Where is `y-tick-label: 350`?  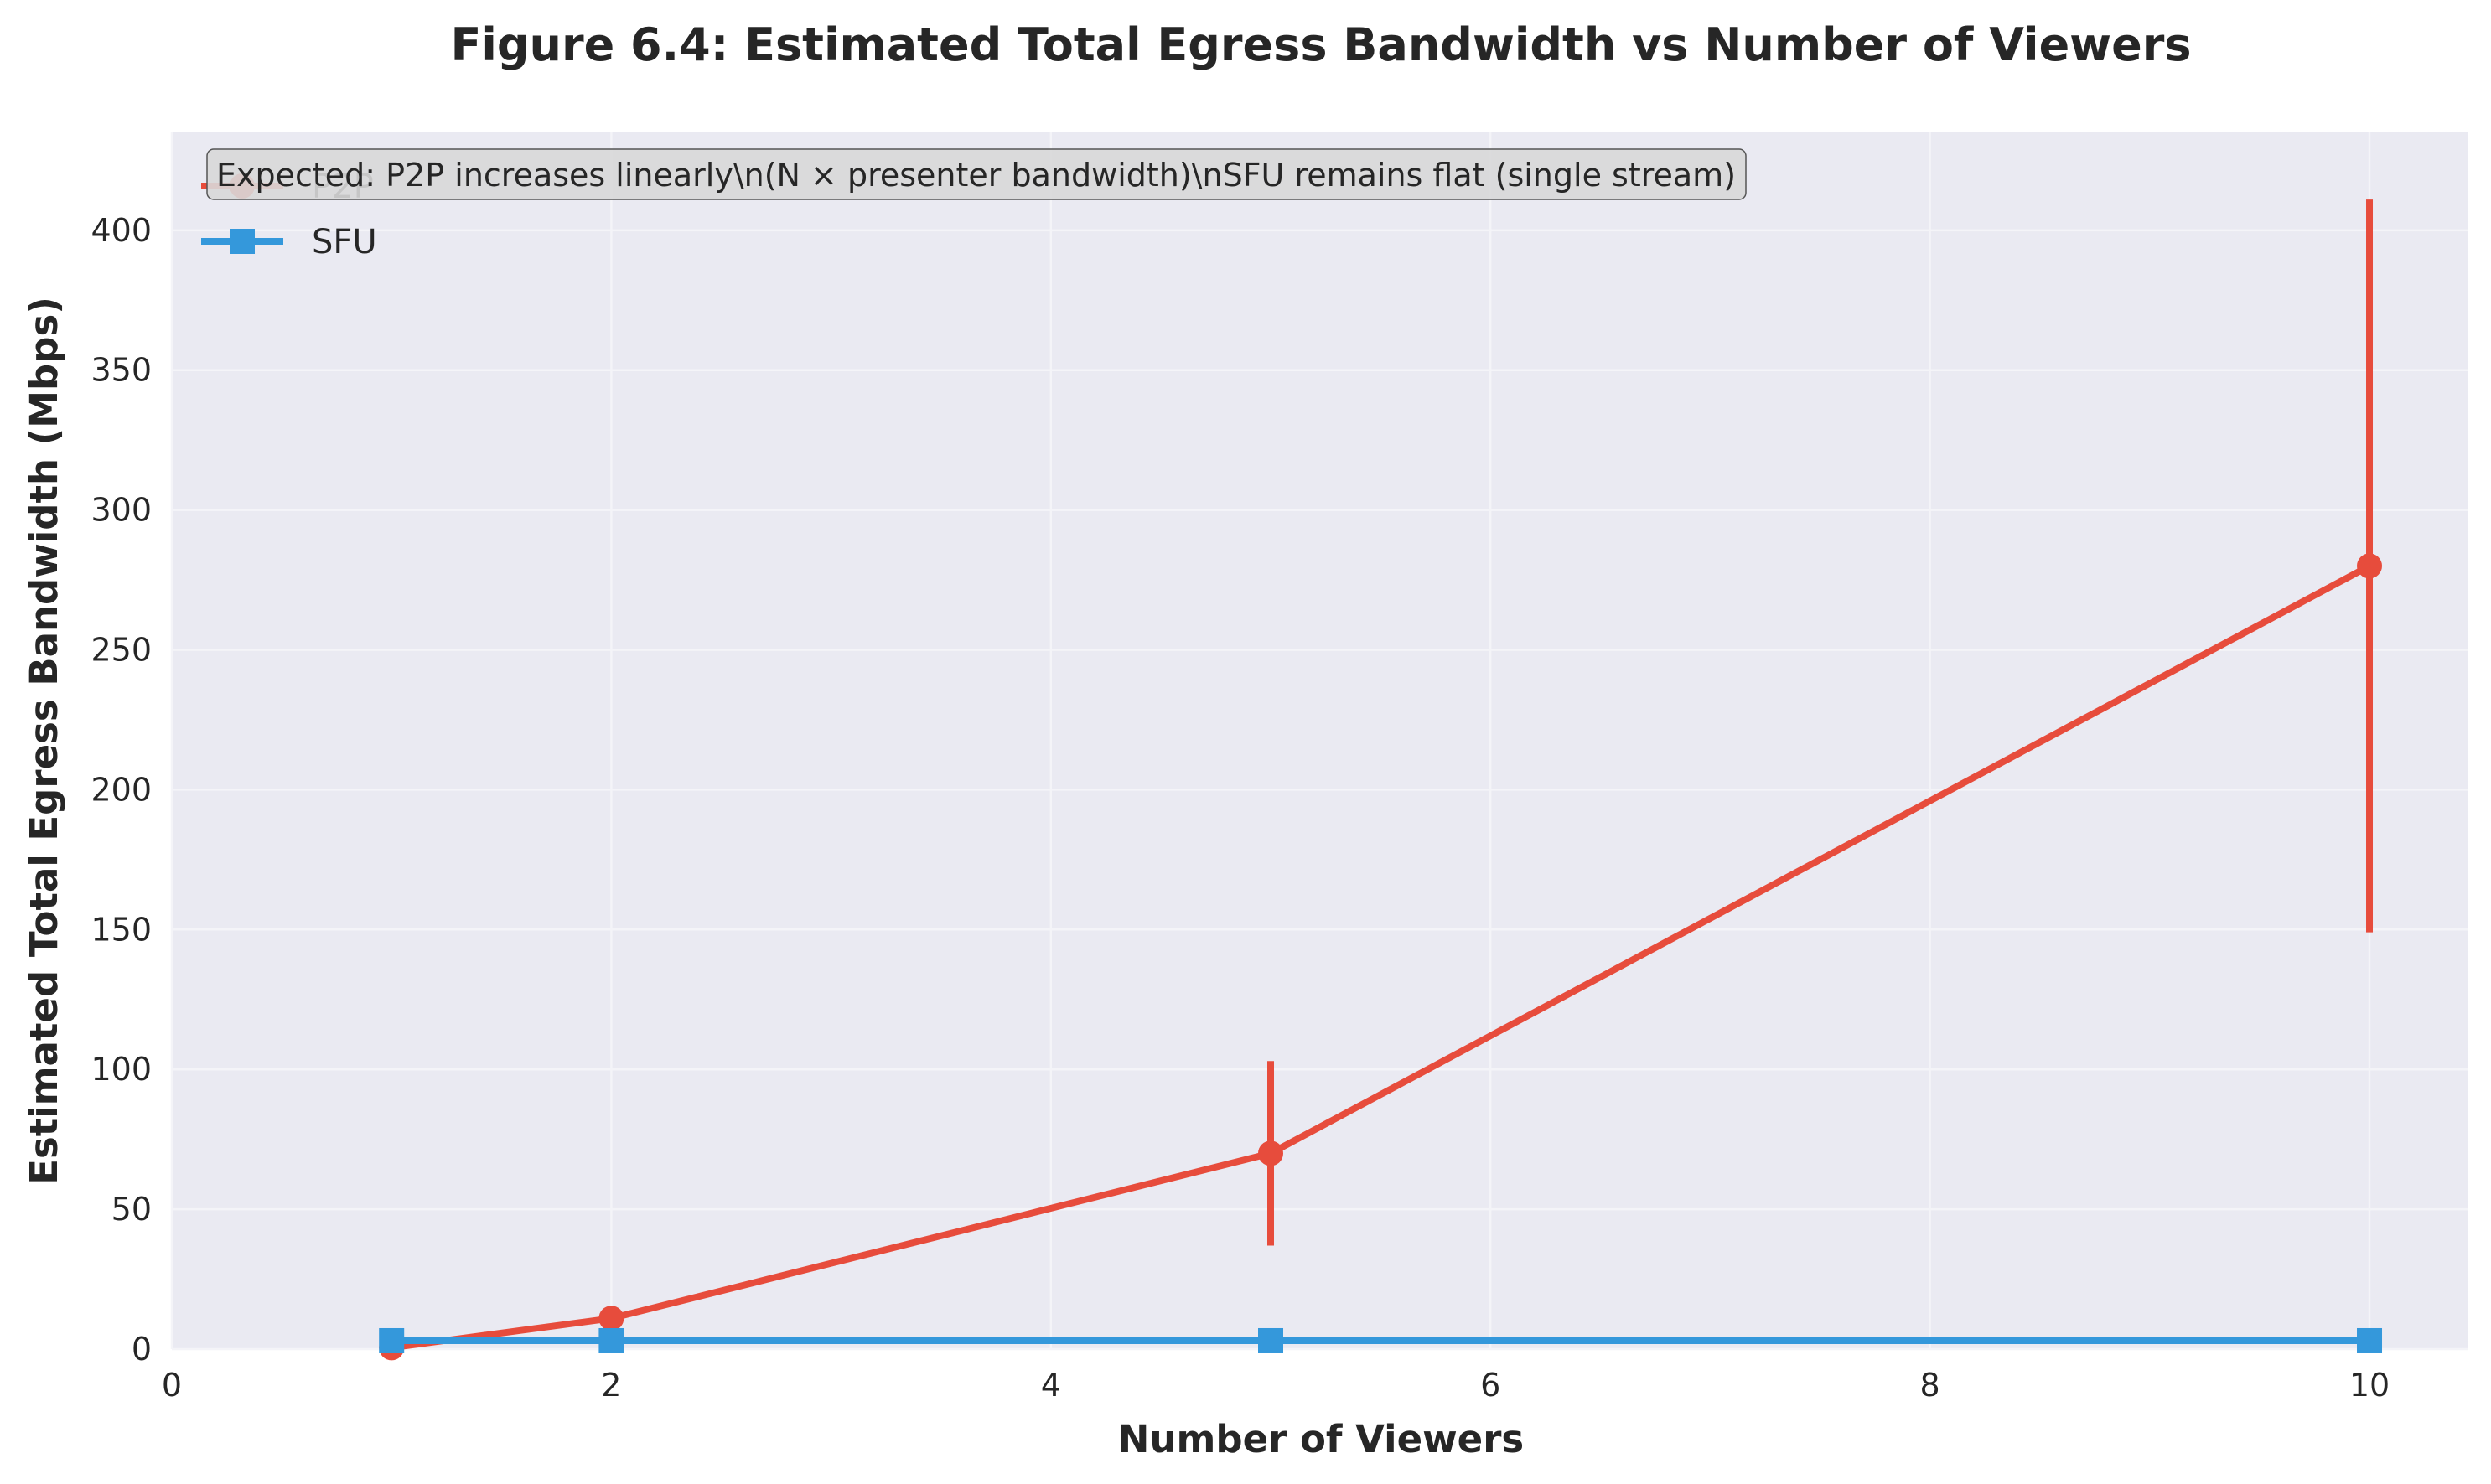
y-tick-label: 350 is located at coordinates (121, 371).